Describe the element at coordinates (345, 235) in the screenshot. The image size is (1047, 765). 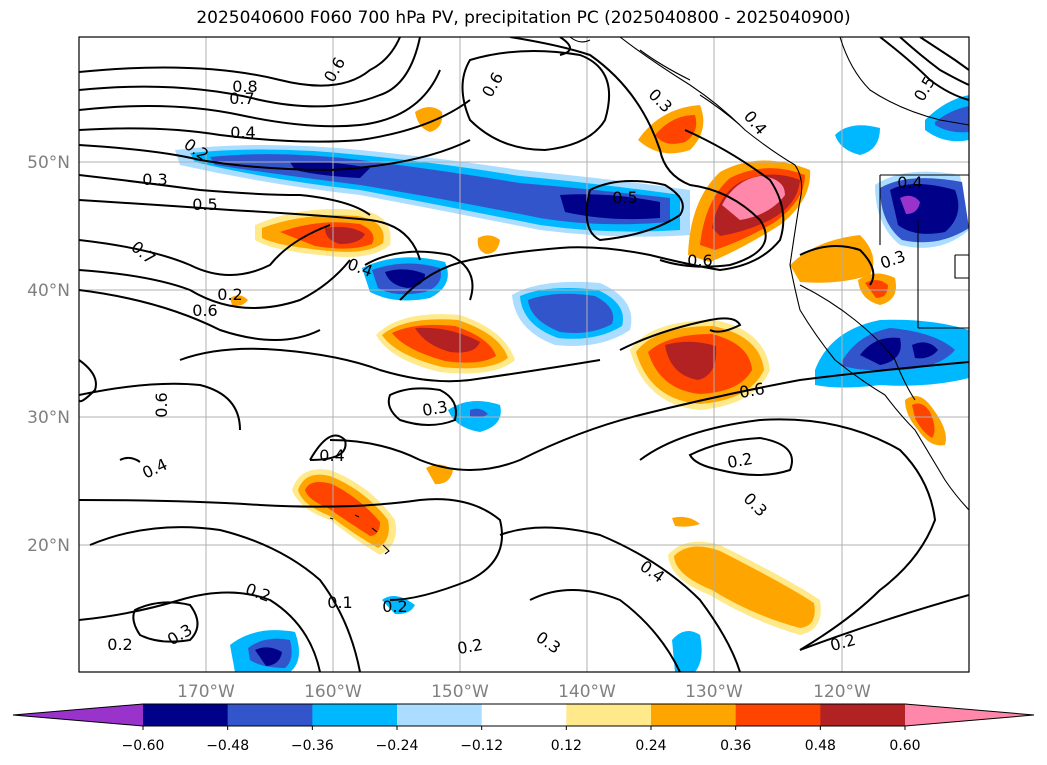
I see `precip-positive-blob-1d` at that location.